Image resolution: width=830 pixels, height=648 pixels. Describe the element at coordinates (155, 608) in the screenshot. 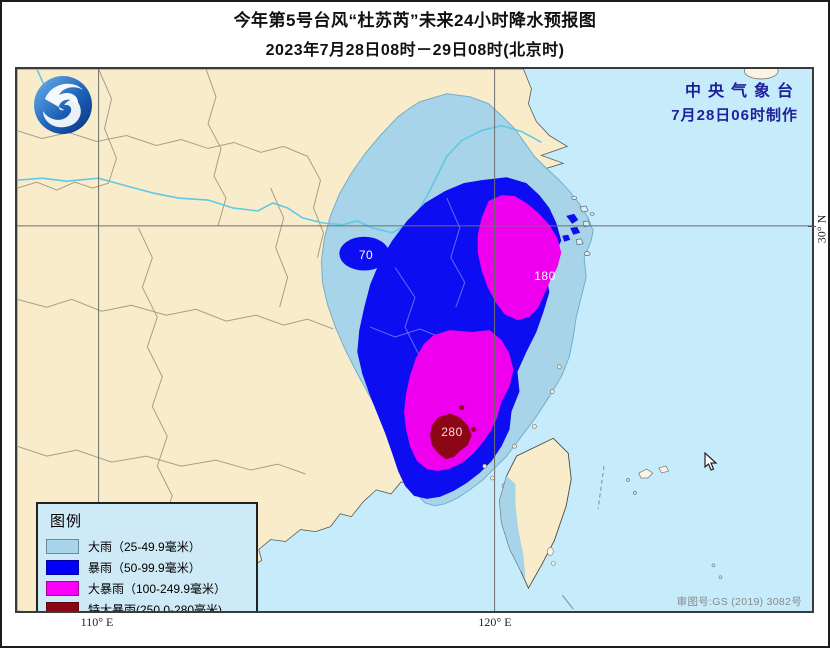

I see `legend-label-severe-rainstorm: 特大暴雨(250.0-280毫米)` at that location.